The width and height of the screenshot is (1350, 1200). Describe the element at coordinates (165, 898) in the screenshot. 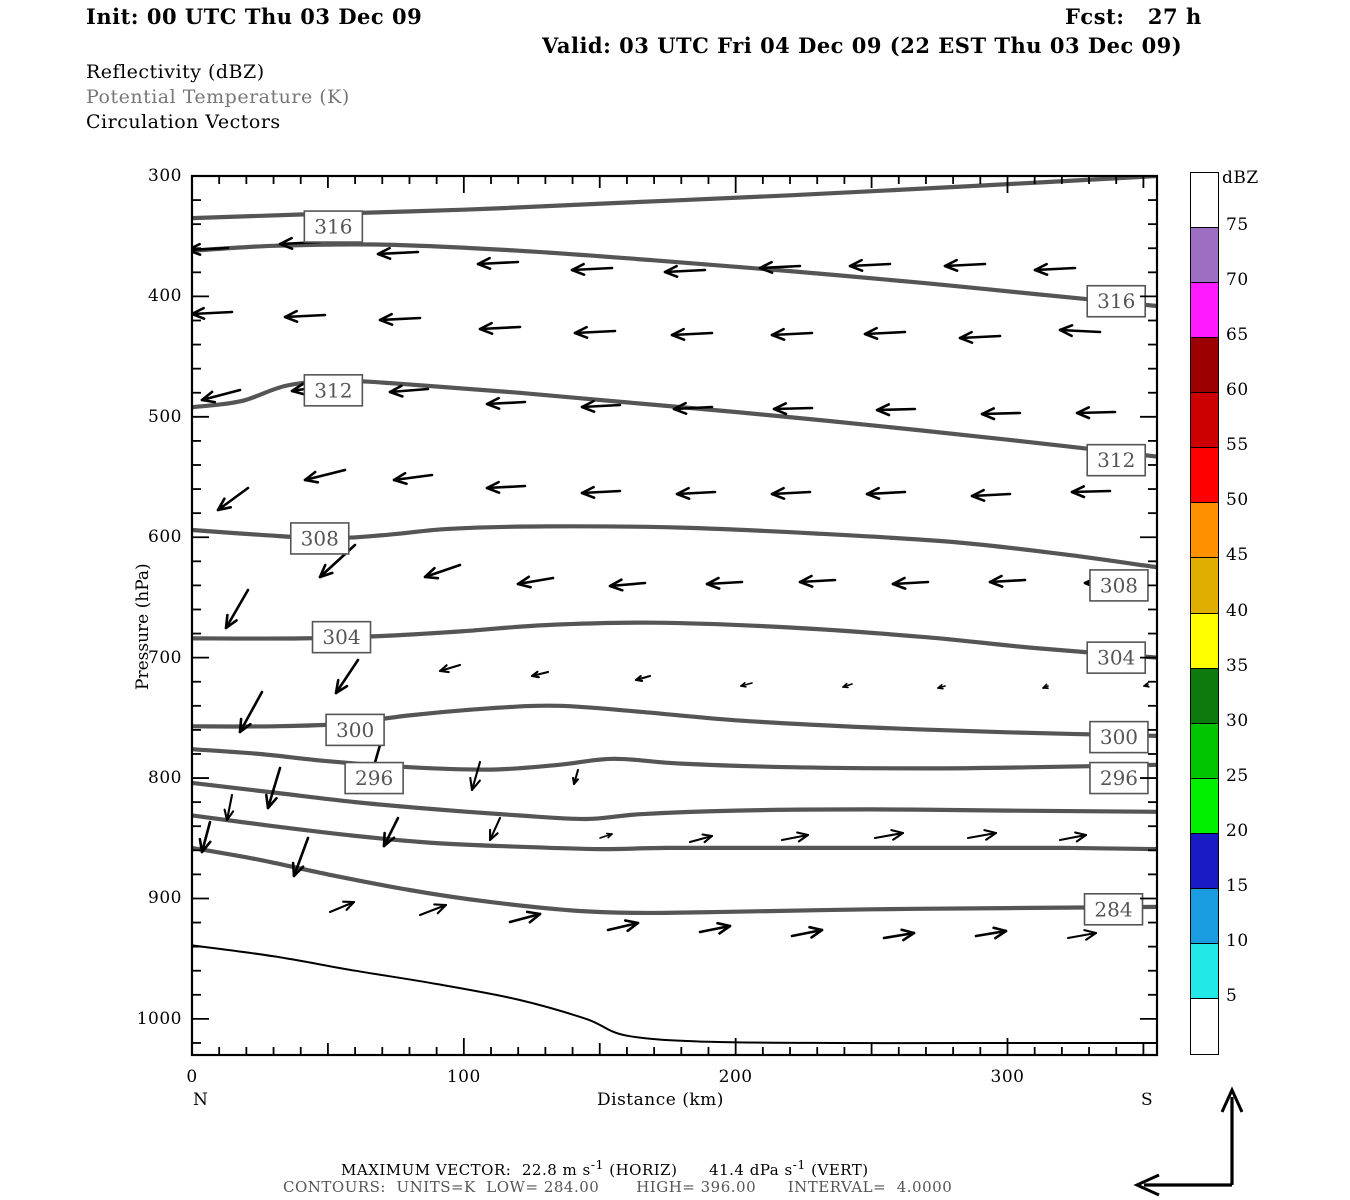

I see `y-tick-label: 900` at that location.